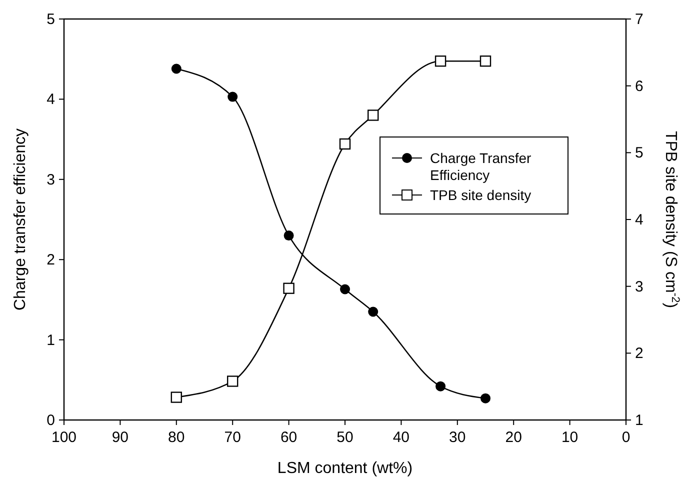  What do you see at coordinates (401, 437) in the screenshot?
I see `x-tick-label: 40` at bounding box center [401, 437].